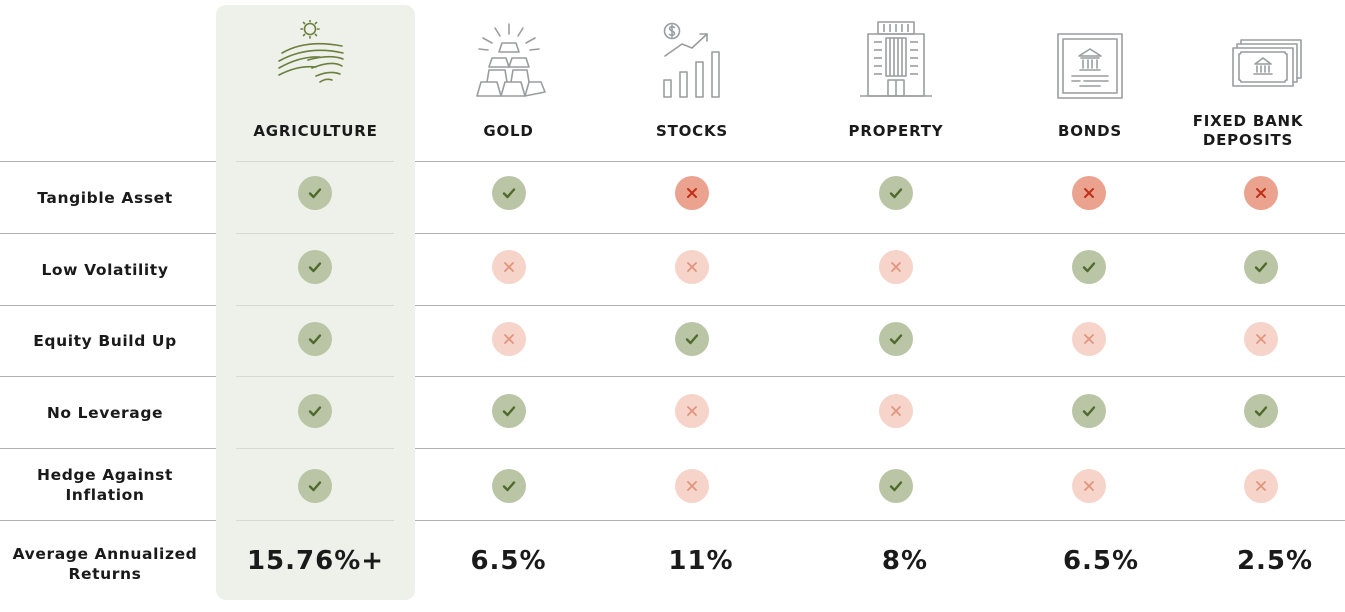 This screenshot has width=1345, height=612. Describe the element at coordinates (1090, 61) in the screenshot. I see `bond-certificate-icon` at that location.